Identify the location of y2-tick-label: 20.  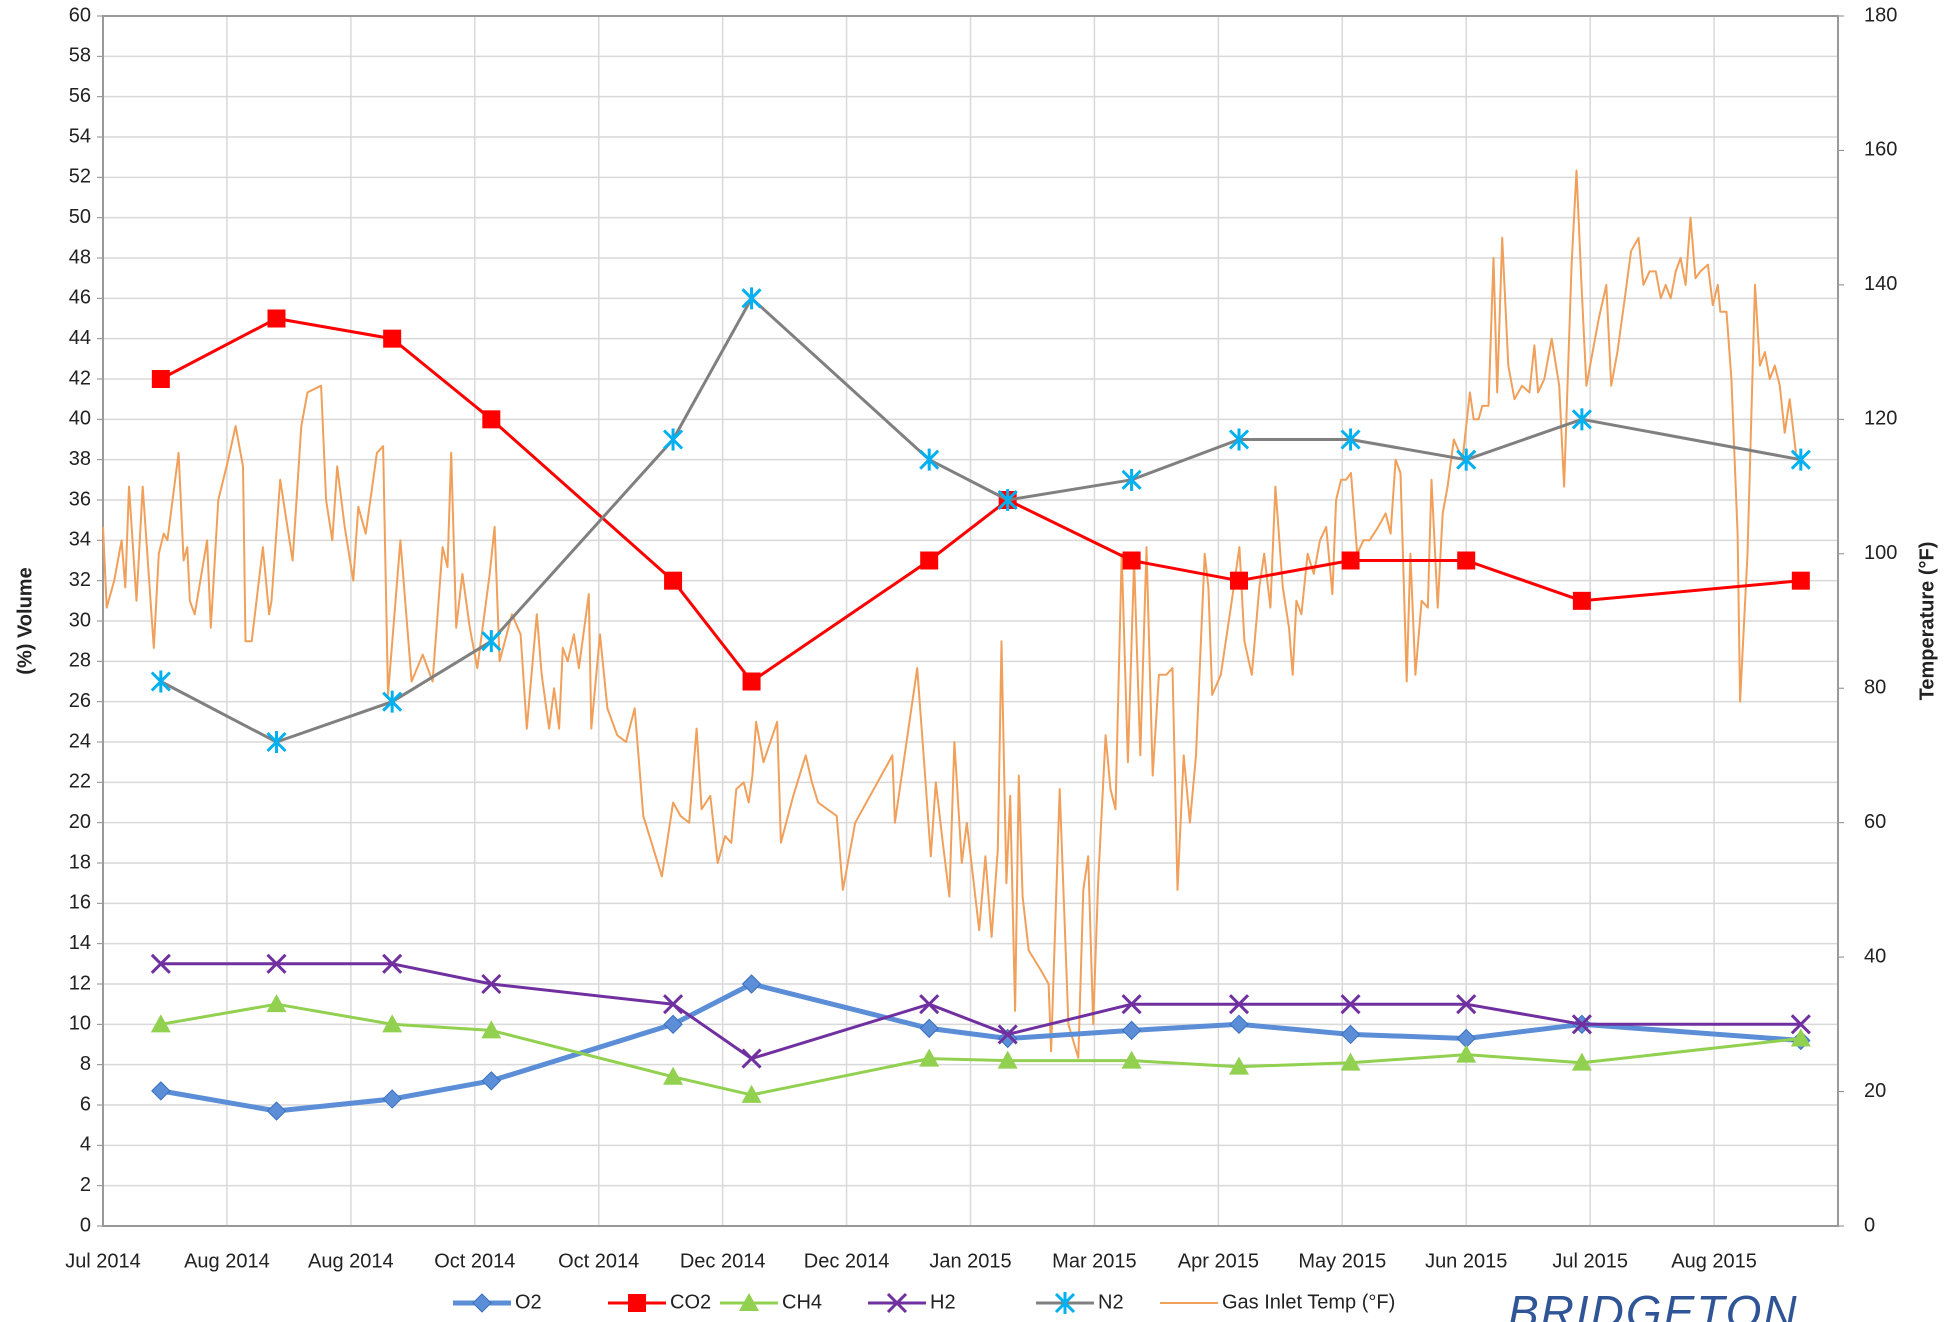
(1875, 1091).